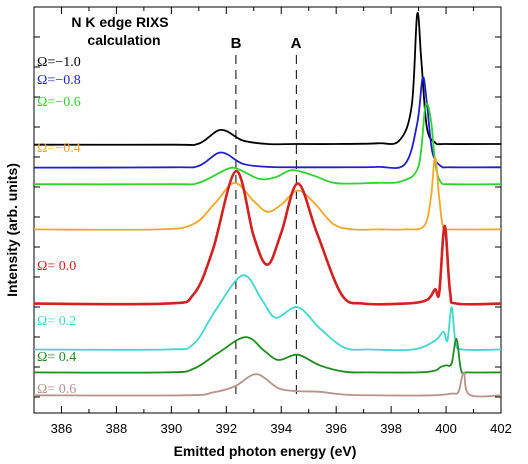 The height and width of the screenshot is (464, 528). Describe the element at coordinates (12, 230) in the screenshot. I see `y-axis-label: Intensity (arb. units)` at that location.